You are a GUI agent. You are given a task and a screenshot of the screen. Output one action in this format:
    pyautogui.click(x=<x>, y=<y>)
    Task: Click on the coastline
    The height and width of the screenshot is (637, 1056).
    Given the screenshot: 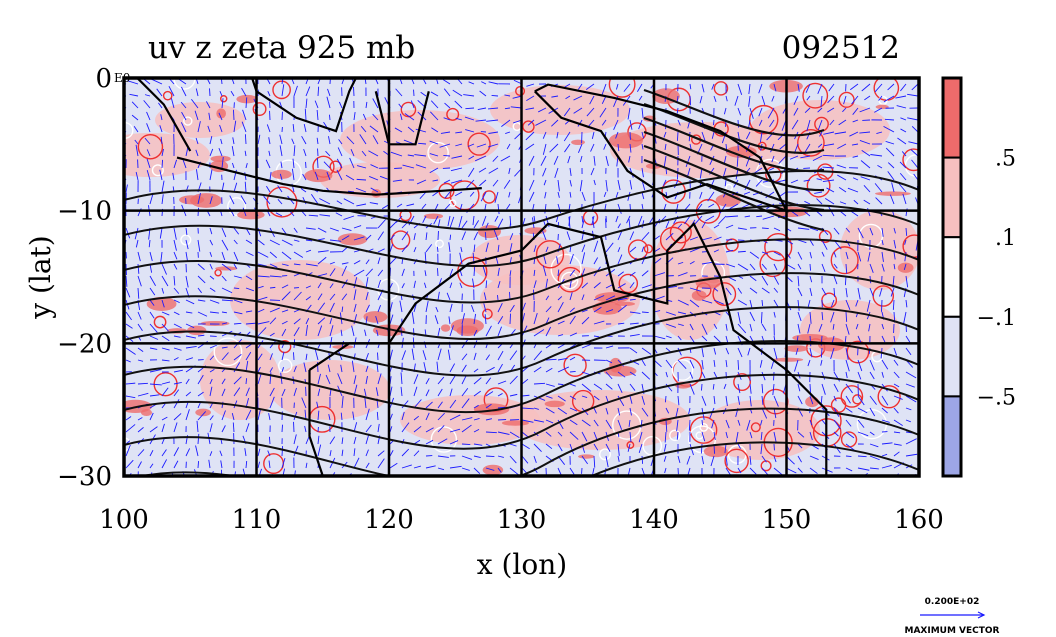 What is the action you would take?
    pyautogui.click(x=163, y=115)
    